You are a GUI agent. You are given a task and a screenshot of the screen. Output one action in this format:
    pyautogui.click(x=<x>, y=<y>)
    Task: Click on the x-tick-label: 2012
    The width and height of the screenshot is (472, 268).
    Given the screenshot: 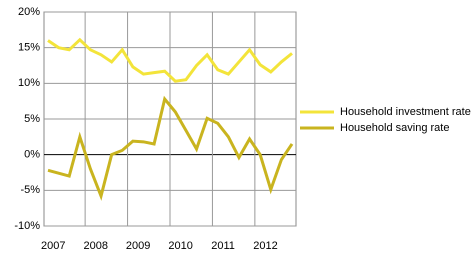 What is the action you would take?
    pyautogui.click(x=265, y=246)
    